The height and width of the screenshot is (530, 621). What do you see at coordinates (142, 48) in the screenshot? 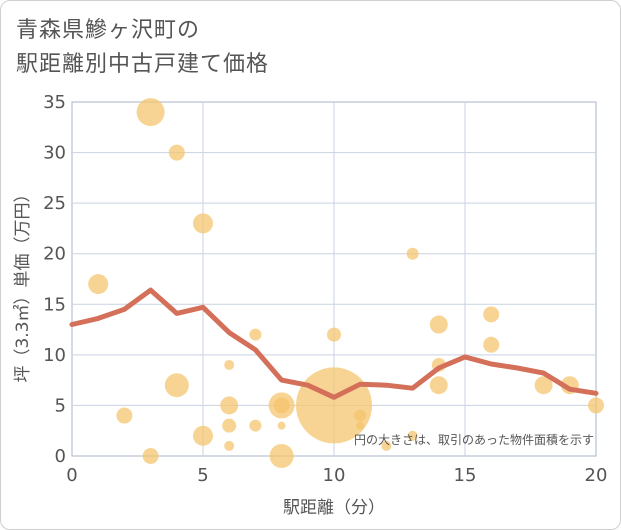
I see `chart-title: 青森県鰺ヶ沢町の 駅距離別中古戸建て価格` at bounding box center [142, 48].